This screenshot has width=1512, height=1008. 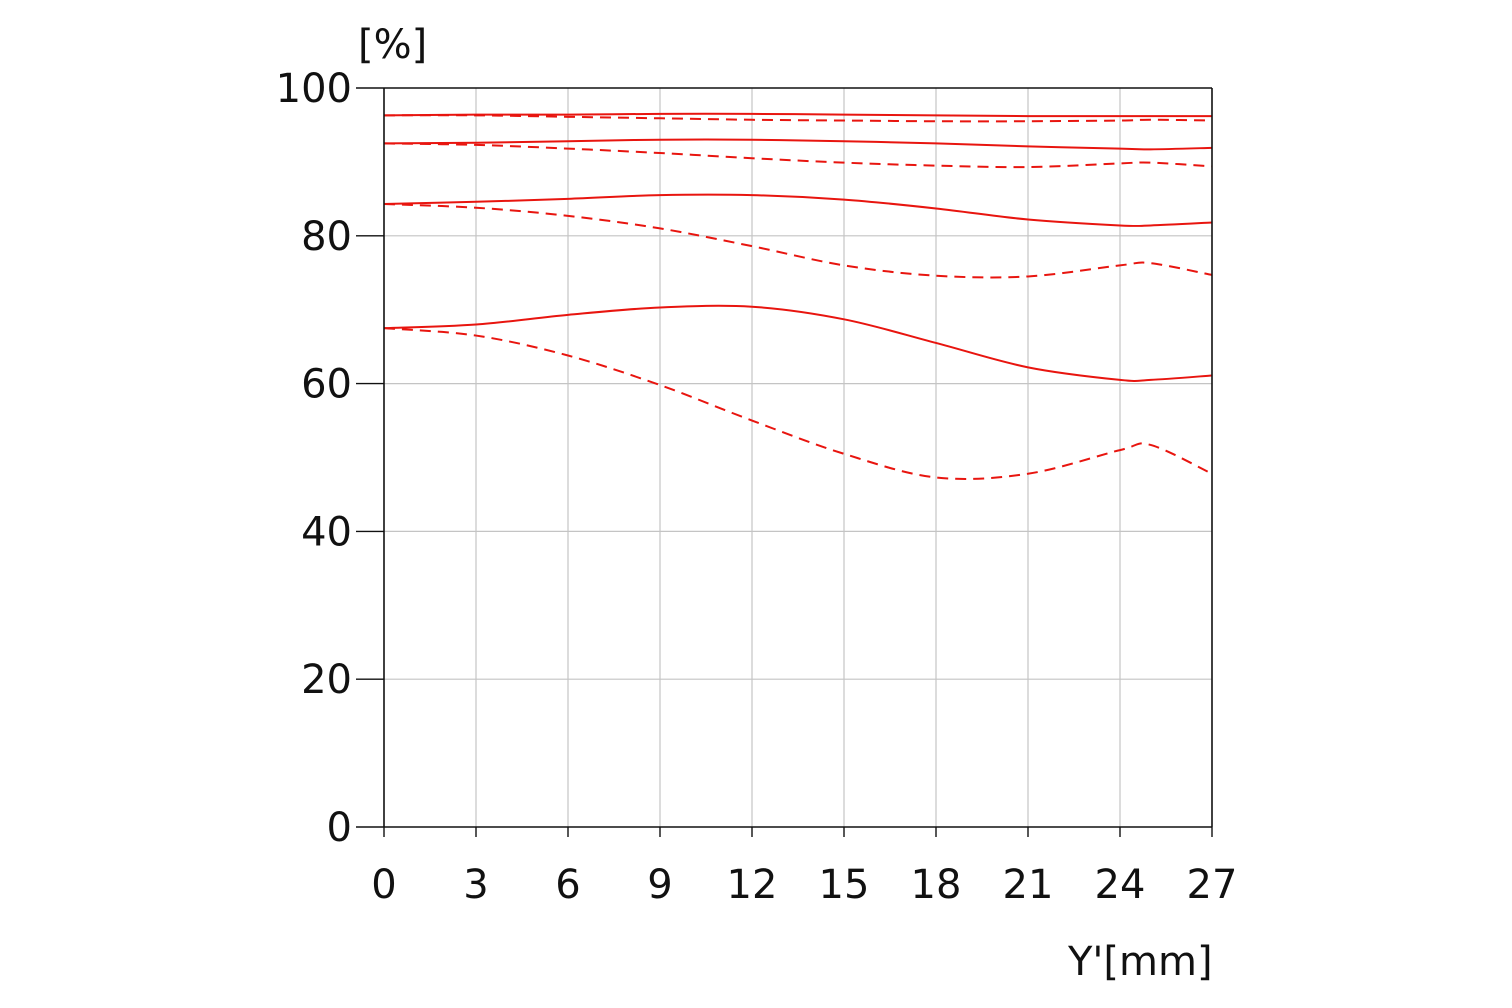 I want to click on x-tick-label: 15, so click(x=844, y=885).